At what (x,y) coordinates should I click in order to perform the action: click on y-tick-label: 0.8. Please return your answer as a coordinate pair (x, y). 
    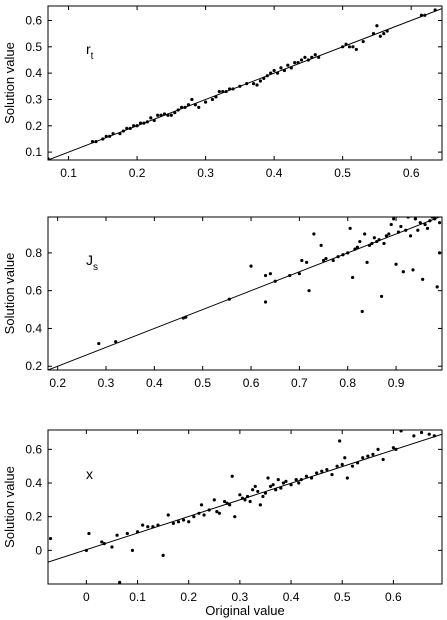
    Looking at the image, I should click on (33, 253).